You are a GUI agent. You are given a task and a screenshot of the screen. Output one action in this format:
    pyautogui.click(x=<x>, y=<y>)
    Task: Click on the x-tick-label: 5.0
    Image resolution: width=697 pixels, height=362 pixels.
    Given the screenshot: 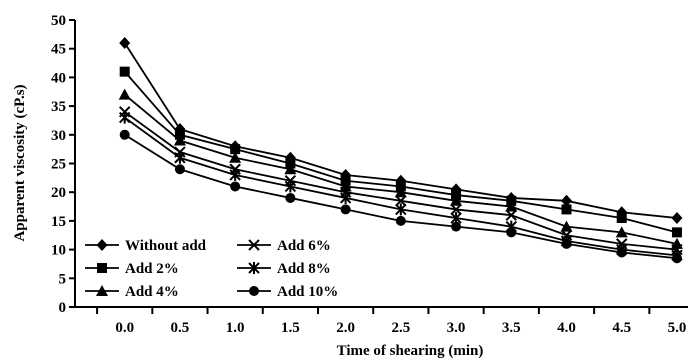 What is the action you would take?
    pyautogui.click(x=677, y=328)
    